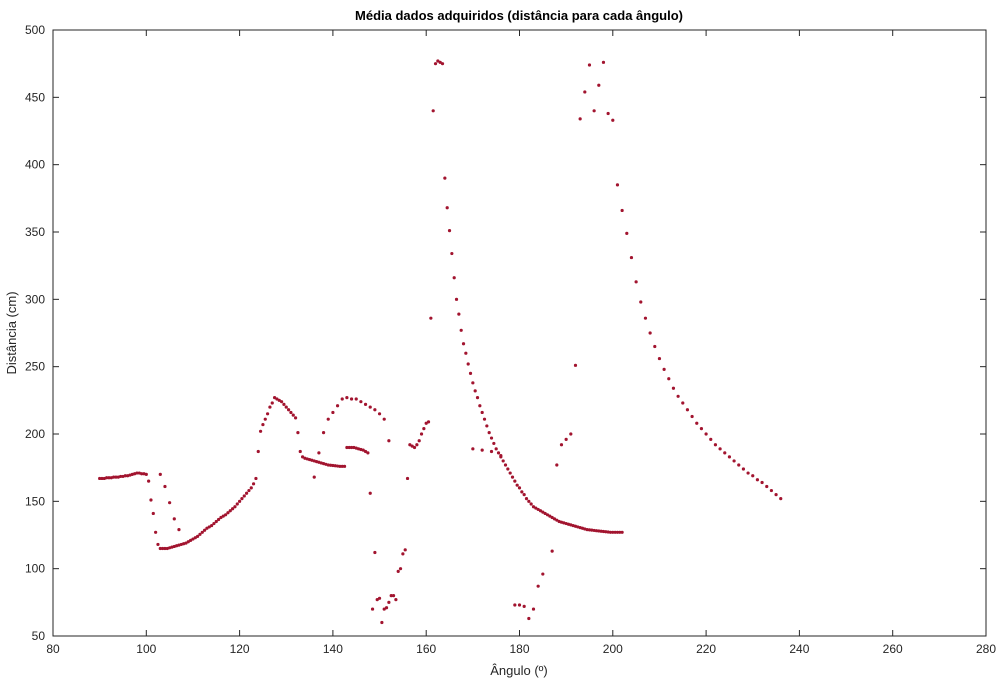  Describe the element at coordinates (35, 232) in the screenshot. I see `y-tick-label: 350` at that location.